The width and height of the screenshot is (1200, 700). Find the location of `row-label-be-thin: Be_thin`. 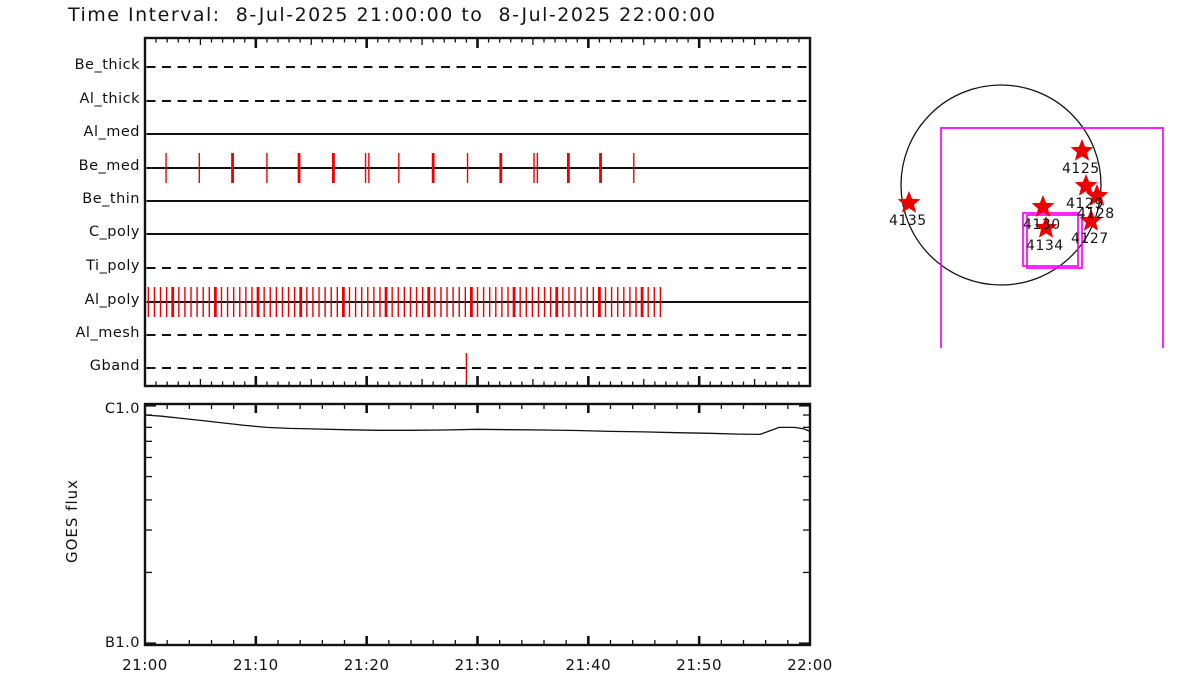

row-label-be-thin: Be_thin is located at coordinates (111, 199).